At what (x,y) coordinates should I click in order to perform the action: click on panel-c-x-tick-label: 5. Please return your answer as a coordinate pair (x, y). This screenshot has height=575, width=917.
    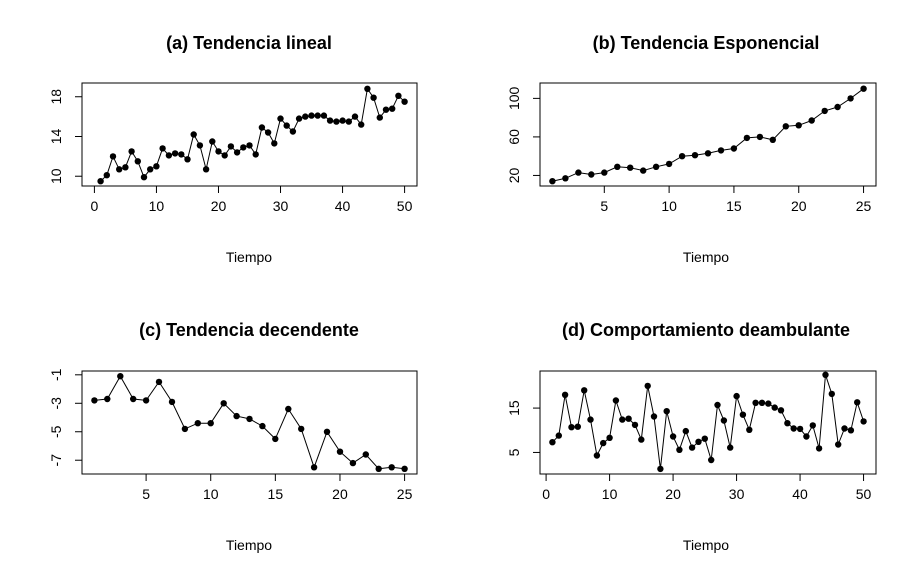
    Looking at the image, I should click on (146, 494).